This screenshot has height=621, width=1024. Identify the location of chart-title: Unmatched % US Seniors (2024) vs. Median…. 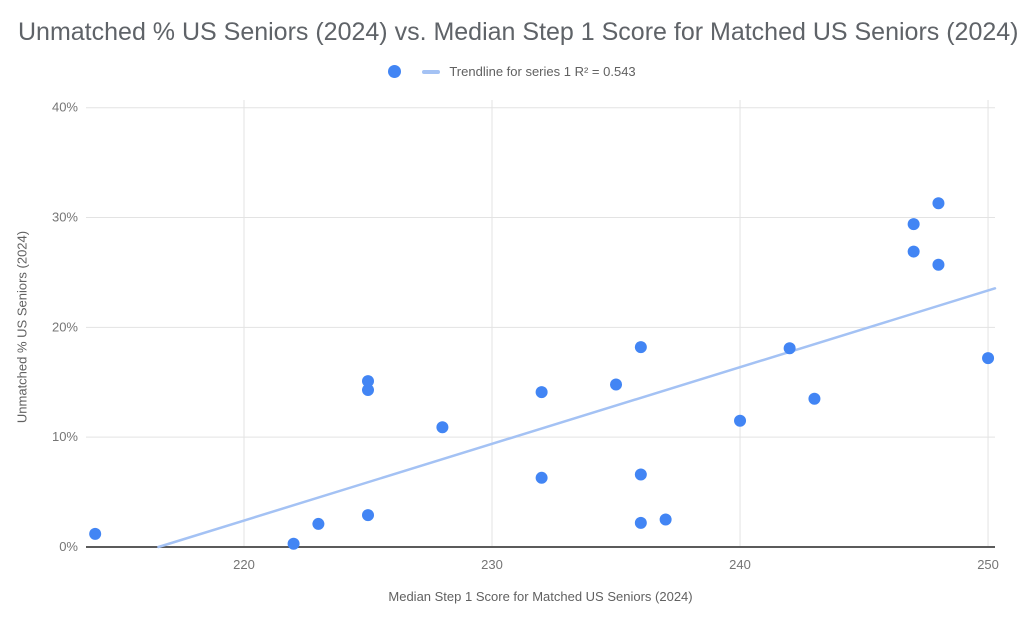
(518, 32).